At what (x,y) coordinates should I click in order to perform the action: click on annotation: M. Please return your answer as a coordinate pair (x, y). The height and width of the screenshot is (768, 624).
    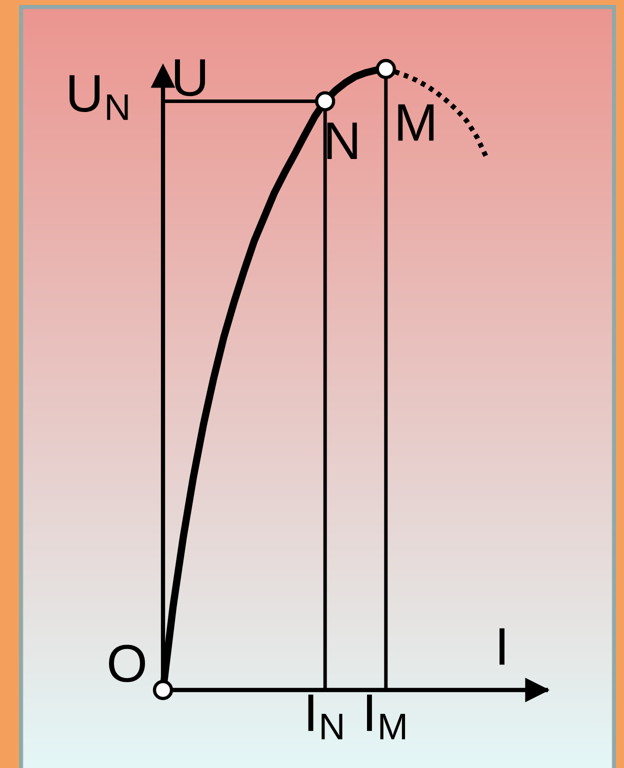
    Looking at the image, I should click on (416, 122).